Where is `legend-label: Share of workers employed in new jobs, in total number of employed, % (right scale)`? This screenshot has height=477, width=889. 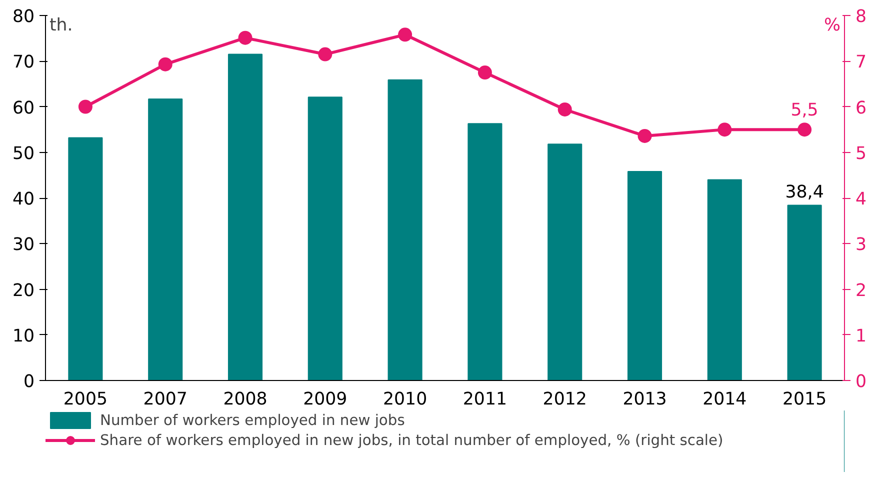
legend-label: Share of workers employed in new jobs, in total number of employed, % (right scale) is located at coordinates (412, 440).